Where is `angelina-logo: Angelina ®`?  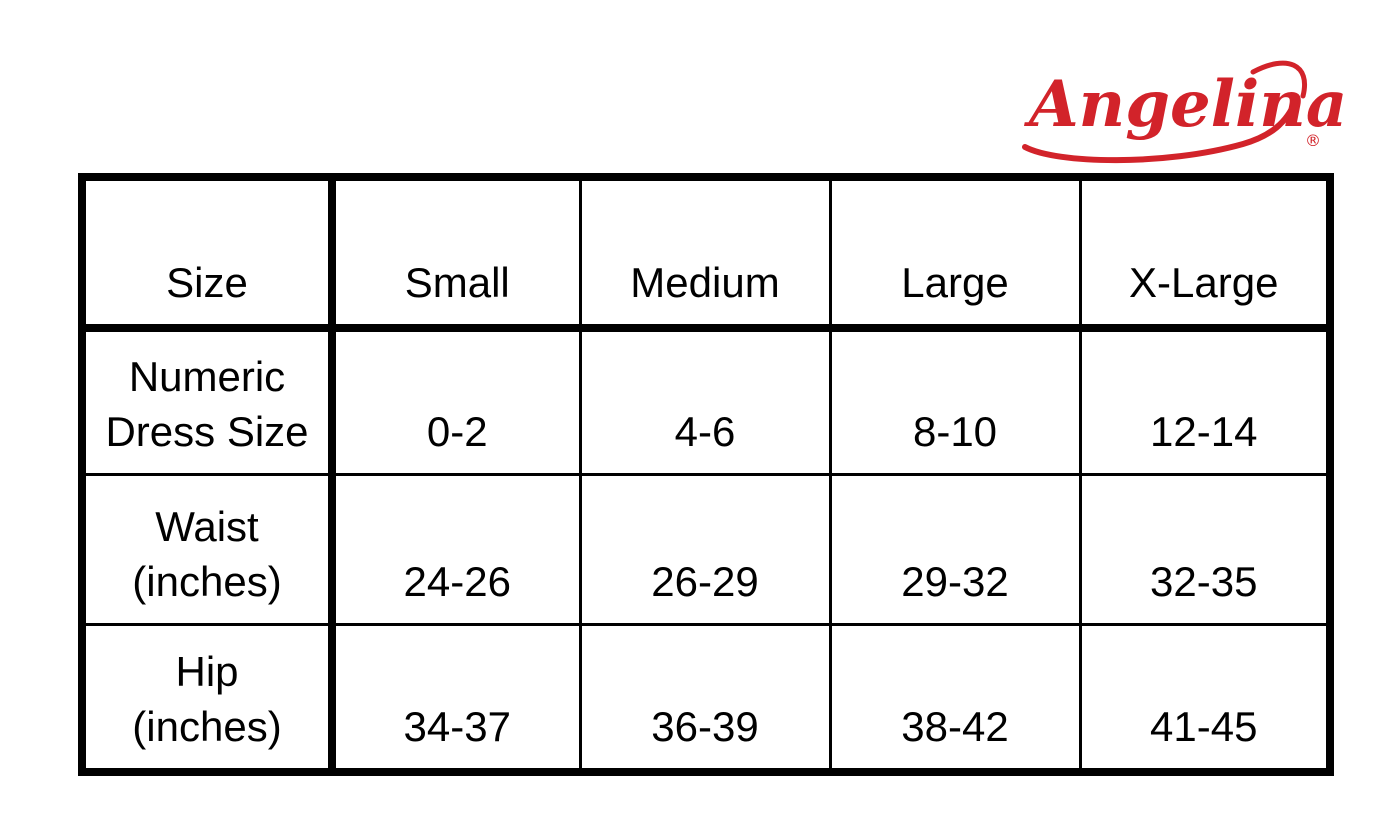 angelina-logo: Angelina ® is located at coordinates (1181, 111).